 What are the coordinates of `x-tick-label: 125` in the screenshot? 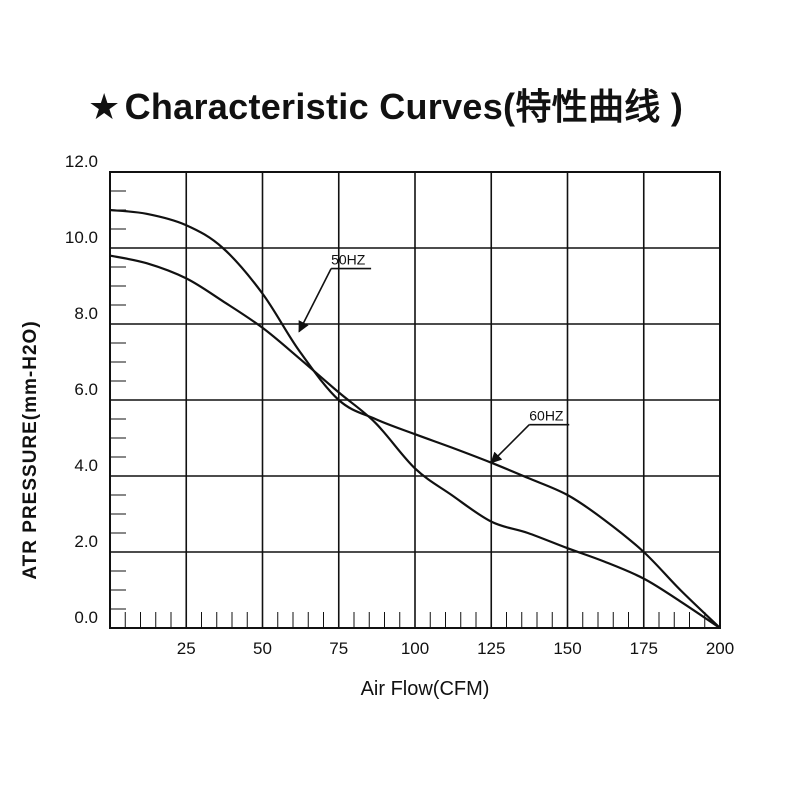 It's located at (491, 648).